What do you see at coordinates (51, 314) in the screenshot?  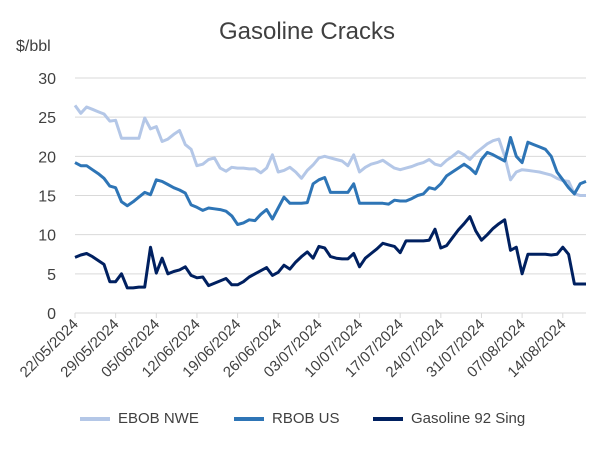 I see `y-tick-label: 0` at bounding box center [51, 314].